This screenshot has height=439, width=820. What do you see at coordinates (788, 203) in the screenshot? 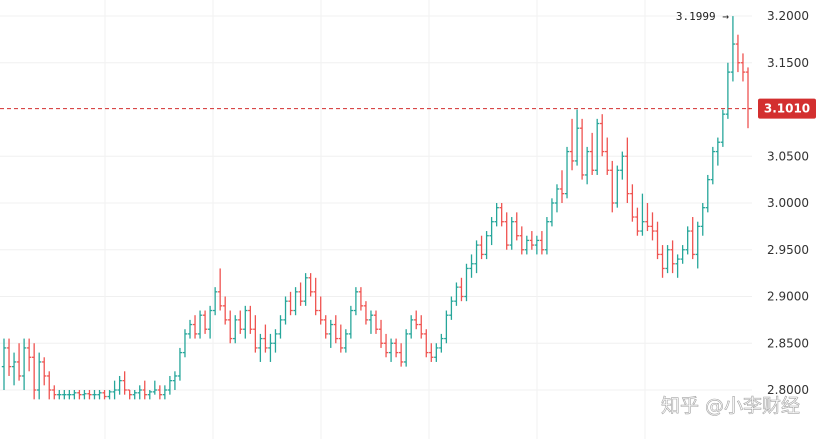
I see `y-tick-label: 3.0000` at bounding box center [788, 203].